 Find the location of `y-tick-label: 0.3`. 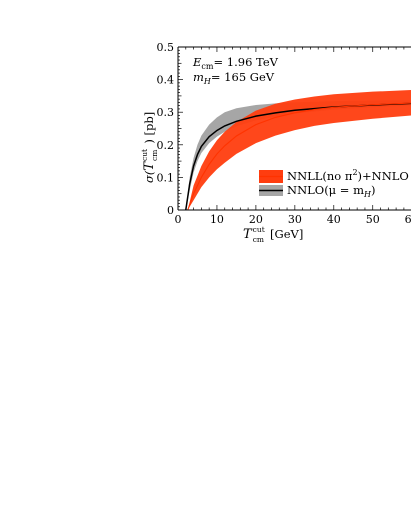

y-tick-label: 0.3 is located at coordinates (166, 112).